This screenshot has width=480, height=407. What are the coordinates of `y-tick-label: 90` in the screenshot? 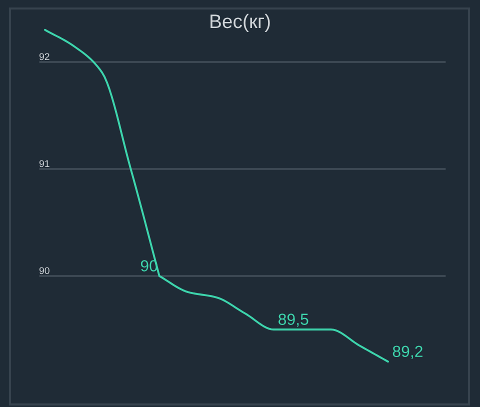 It's located at (44, 270).